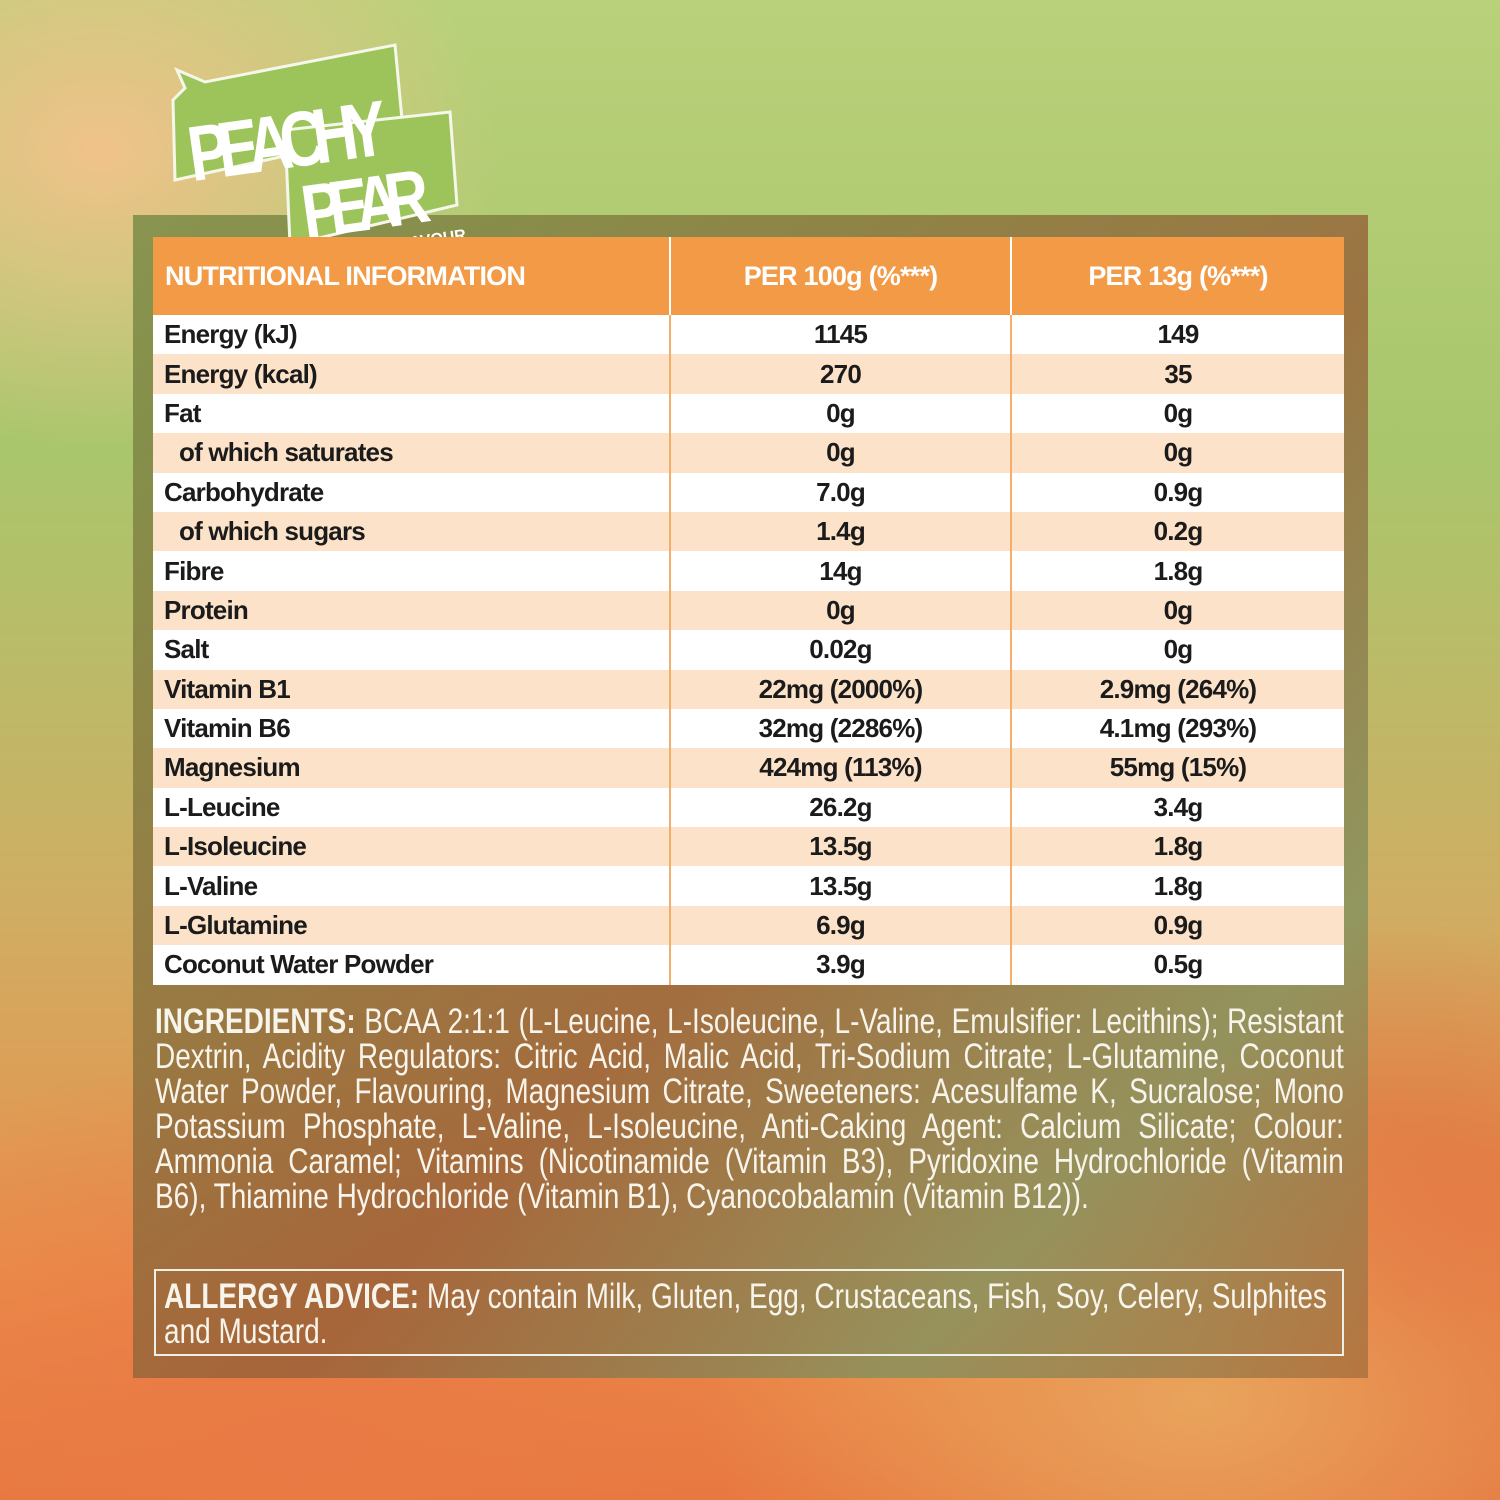 This screenshot has width=1500, height=1500. What do you see at coordinates (411, 689) in the screenshot?
I see `nutrient-name: Vitamin B1` at bounding box center [411, 689].